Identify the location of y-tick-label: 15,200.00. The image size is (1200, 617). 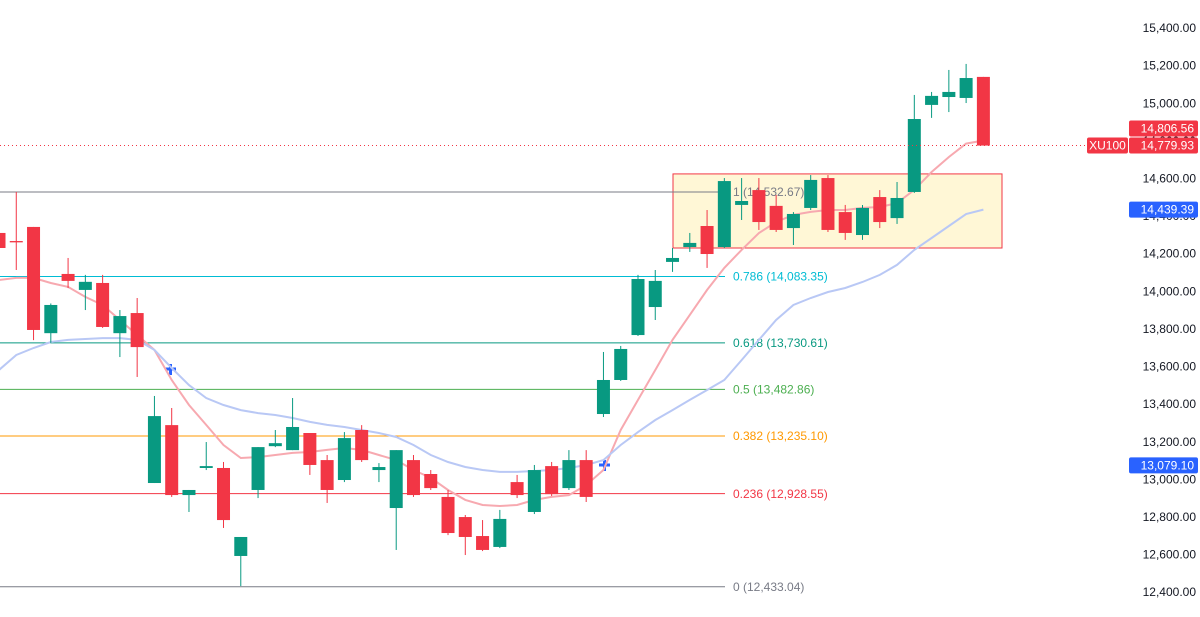
(1170, 66).